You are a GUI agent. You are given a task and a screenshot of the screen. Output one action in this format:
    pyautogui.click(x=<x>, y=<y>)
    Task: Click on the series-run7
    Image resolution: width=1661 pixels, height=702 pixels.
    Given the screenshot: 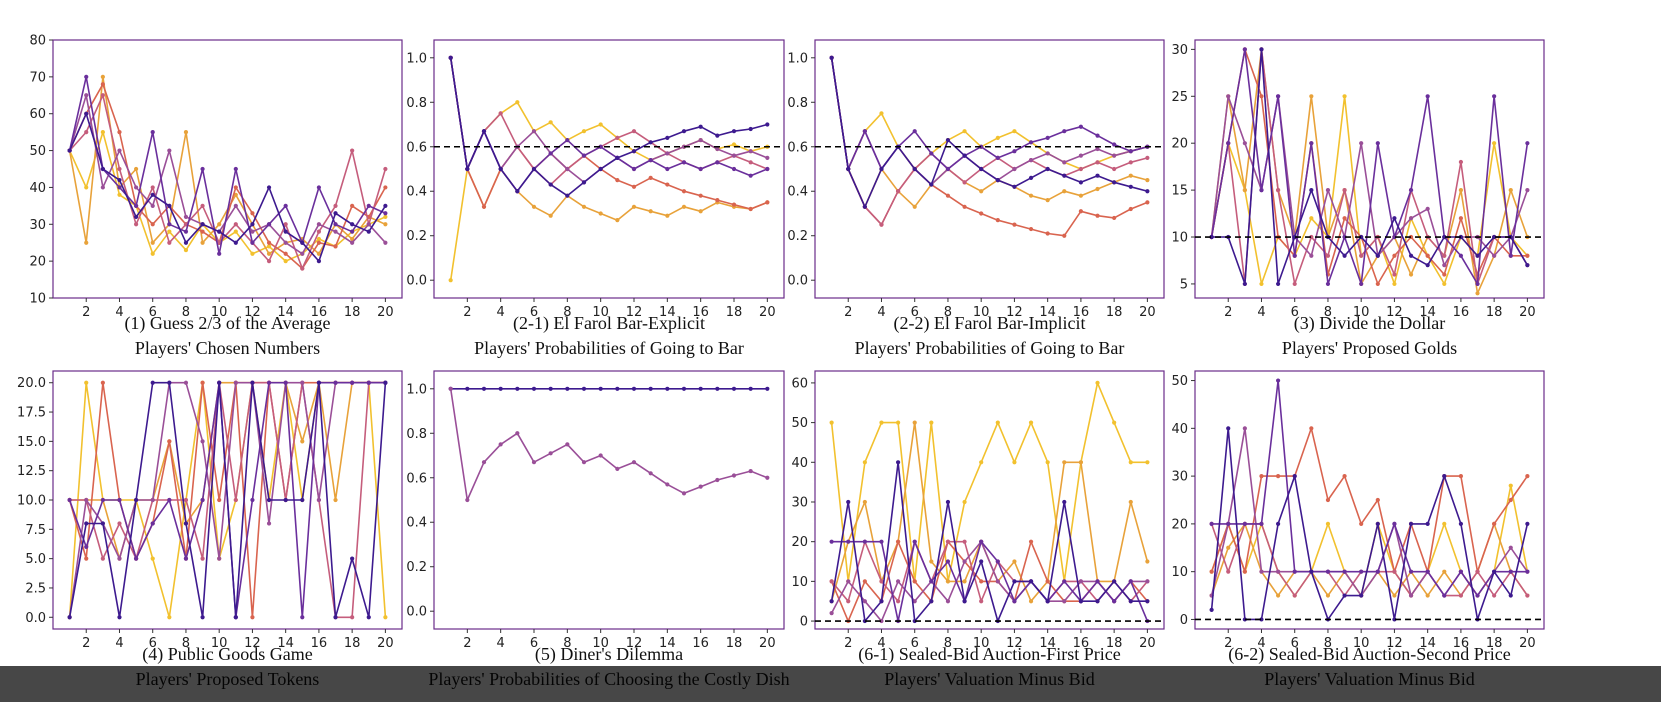 What is the action you would take?
    pyautogui.click(x=227, y=187)
    